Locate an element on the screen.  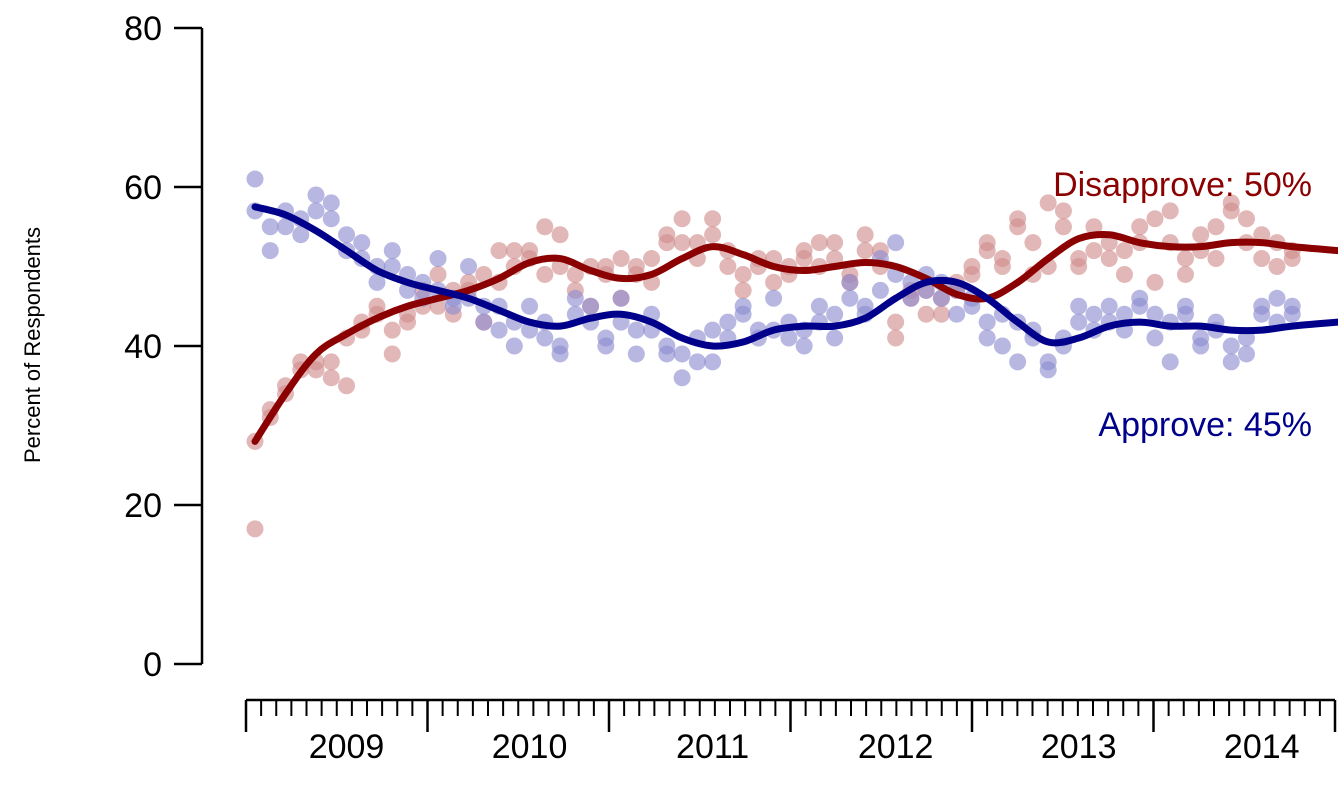
y-tick-label: 80 is located at coordinates (143, 29).